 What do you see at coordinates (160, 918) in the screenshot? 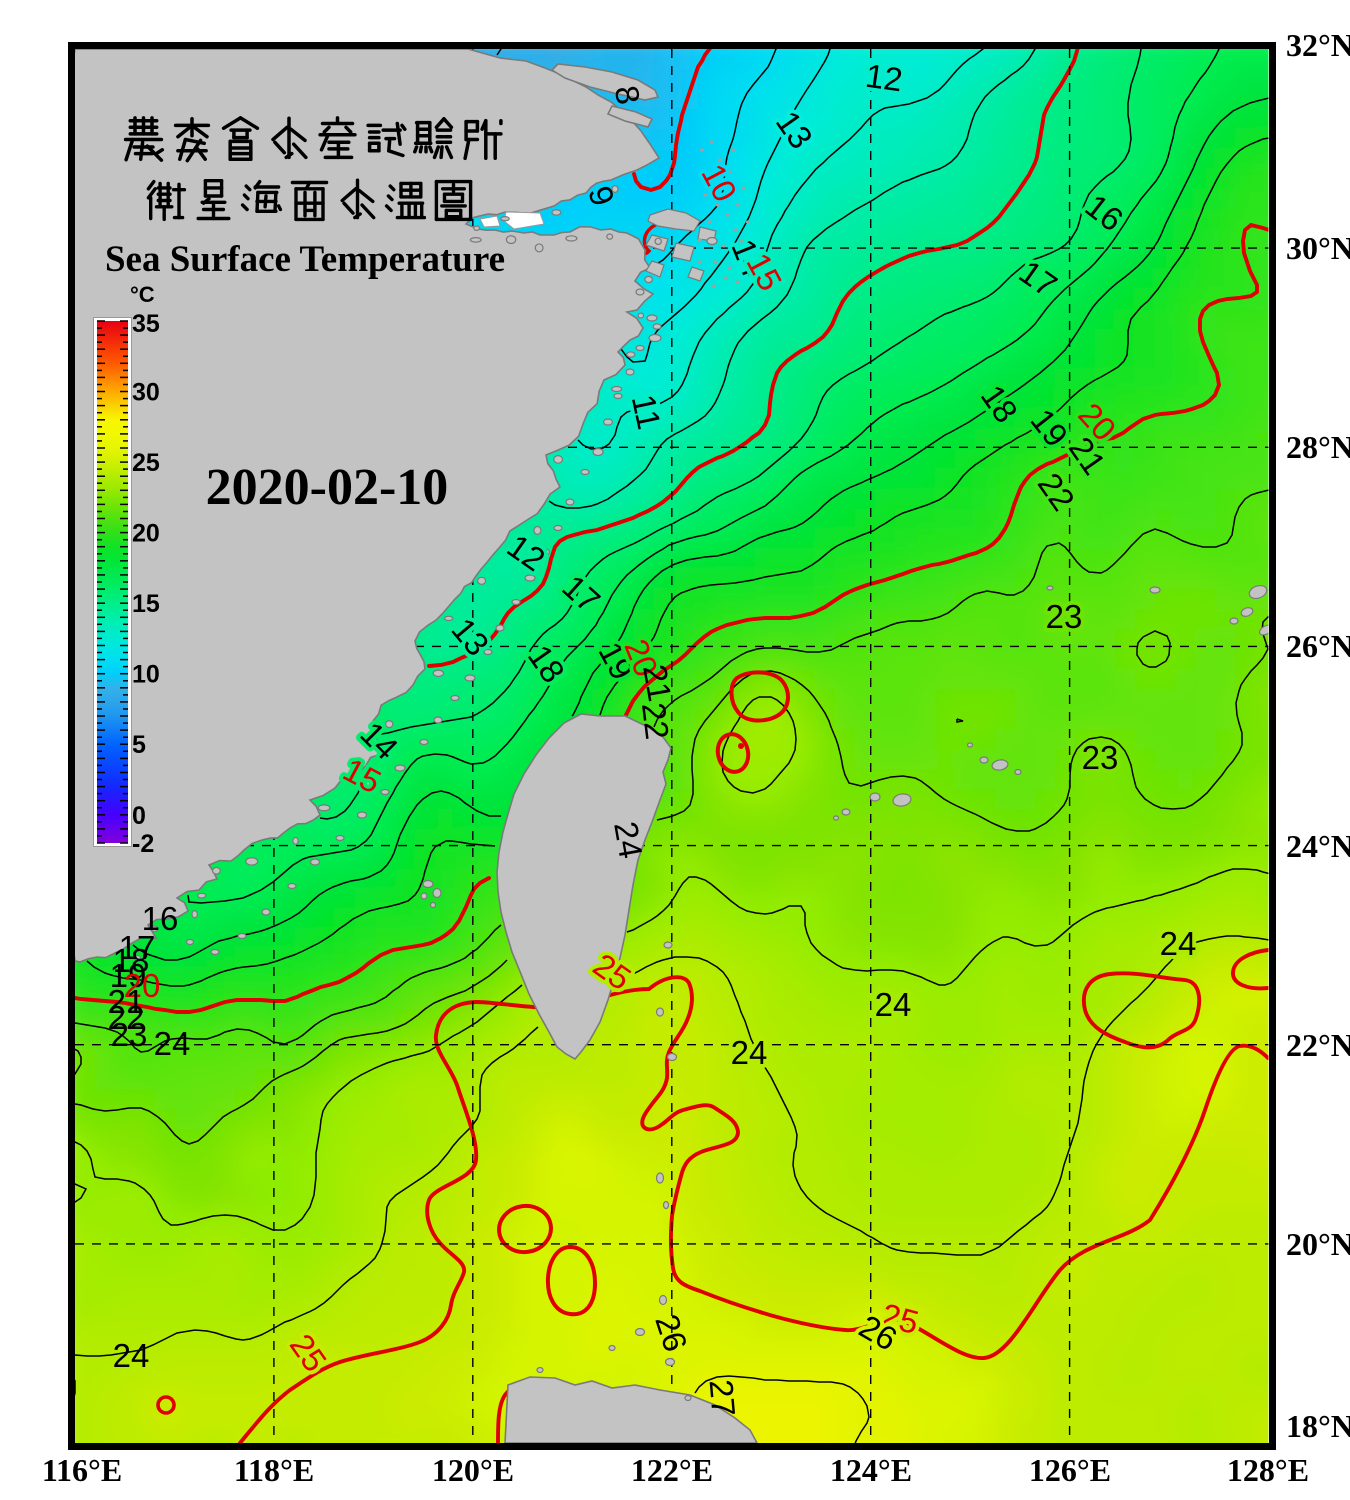
I see `svg-text: 16` at bounding box center [160, 918].